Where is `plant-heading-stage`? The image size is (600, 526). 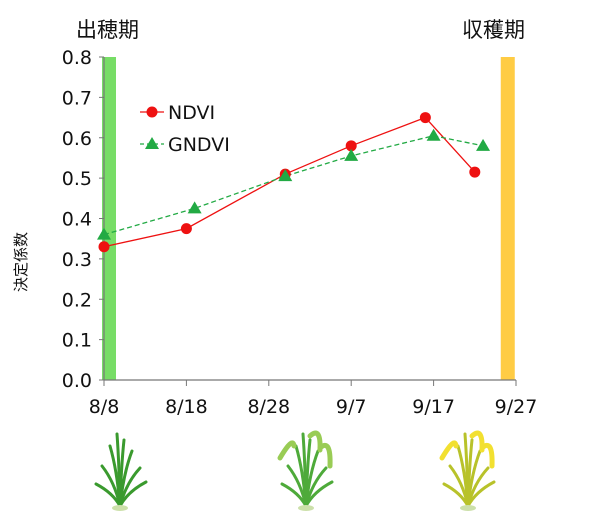 plant-heading-stage is located at coordinates (121, 471).